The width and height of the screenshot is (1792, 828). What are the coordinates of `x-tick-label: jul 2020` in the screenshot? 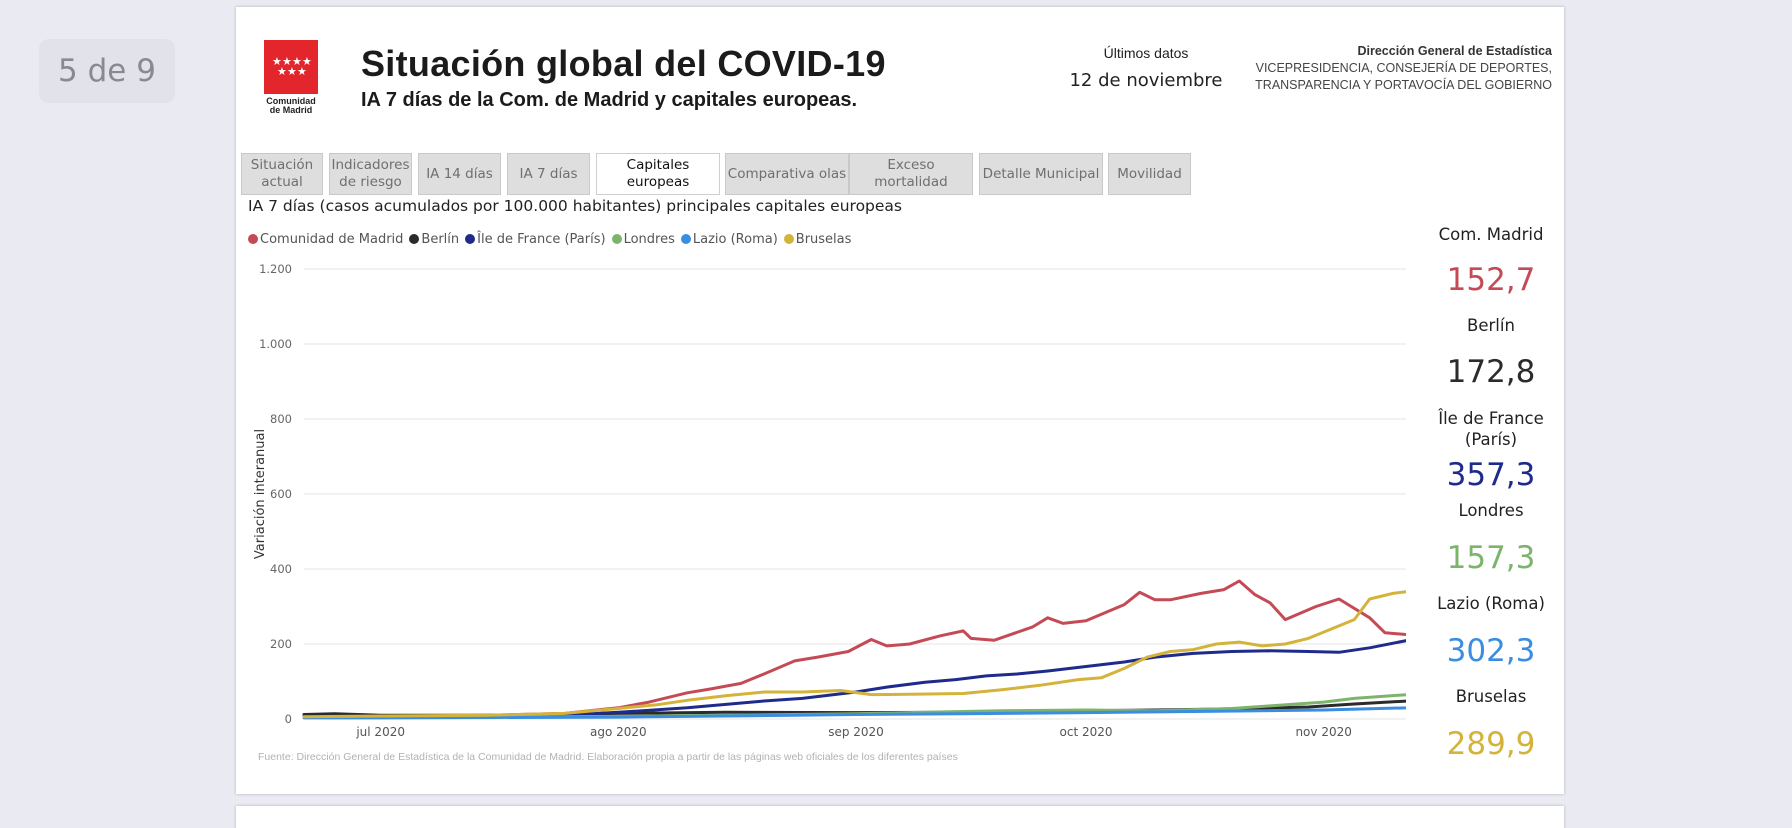 It's located at (380, 732).